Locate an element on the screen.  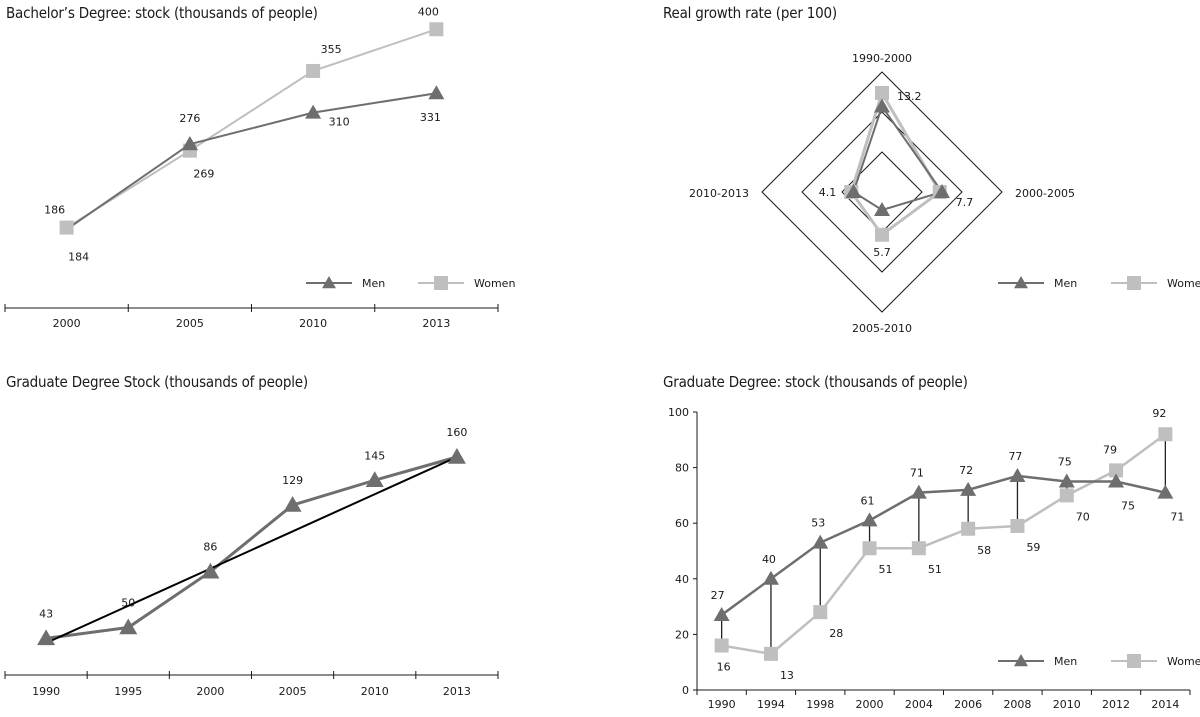
men-data-label: 27 is located at coordinates (718, 595).